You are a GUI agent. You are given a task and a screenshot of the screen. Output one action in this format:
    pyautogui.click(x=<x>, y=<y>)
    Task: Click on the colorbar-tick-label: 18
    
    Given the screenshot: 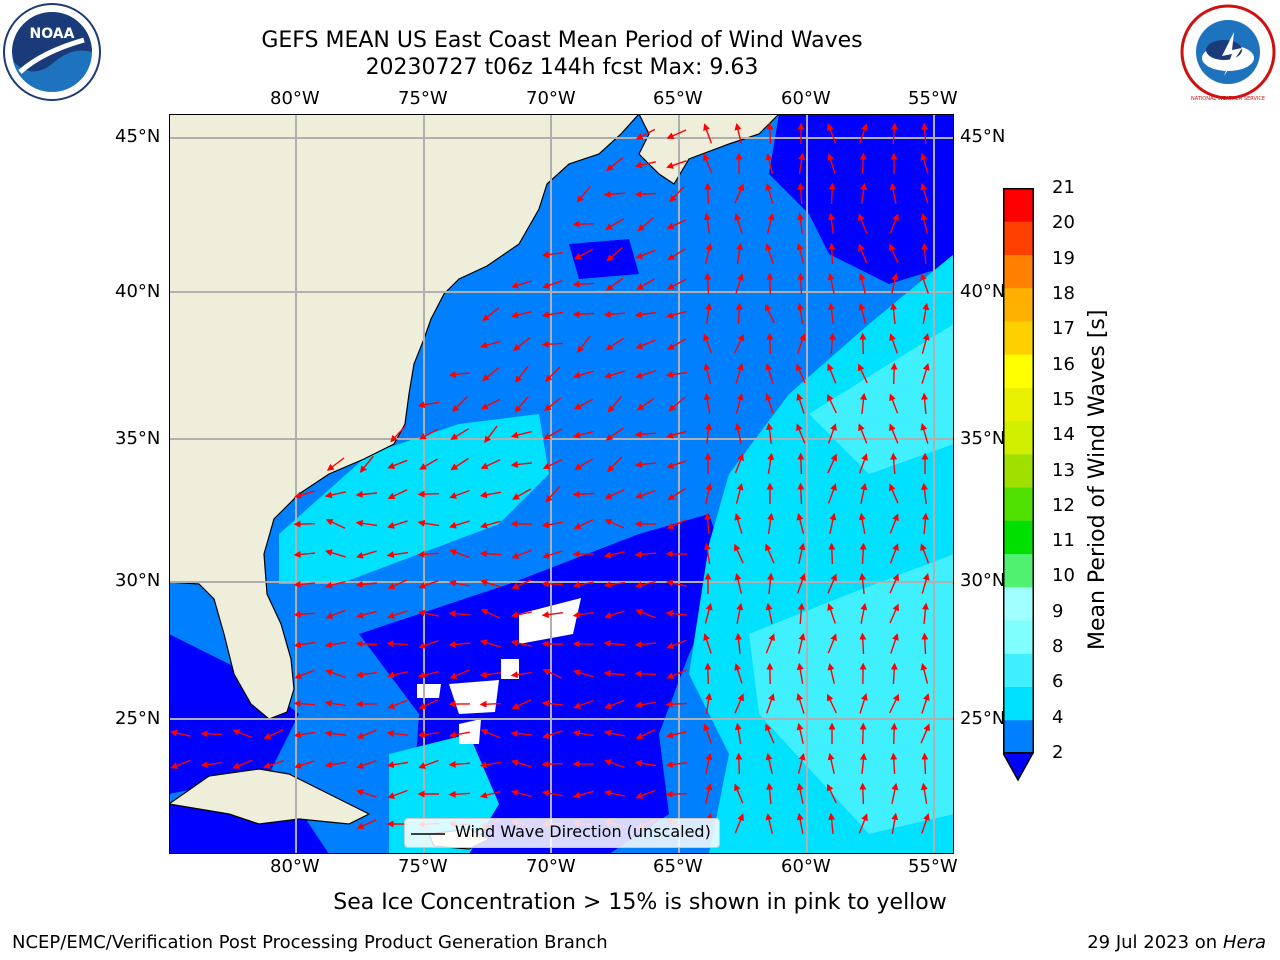 What is the action you would take?
    pyautogui.click(x=1063, y=293)
    